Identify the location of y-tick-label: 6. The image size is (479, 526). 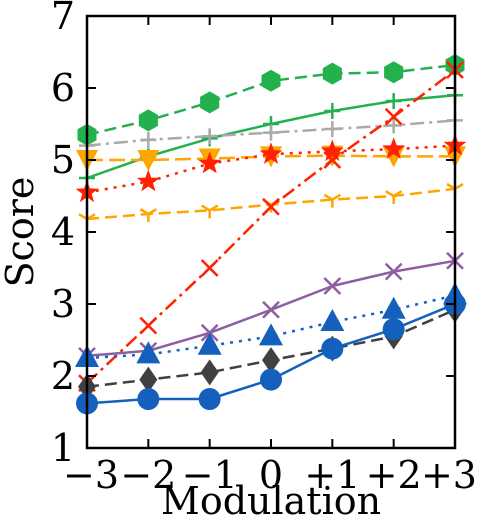
(63, 88).